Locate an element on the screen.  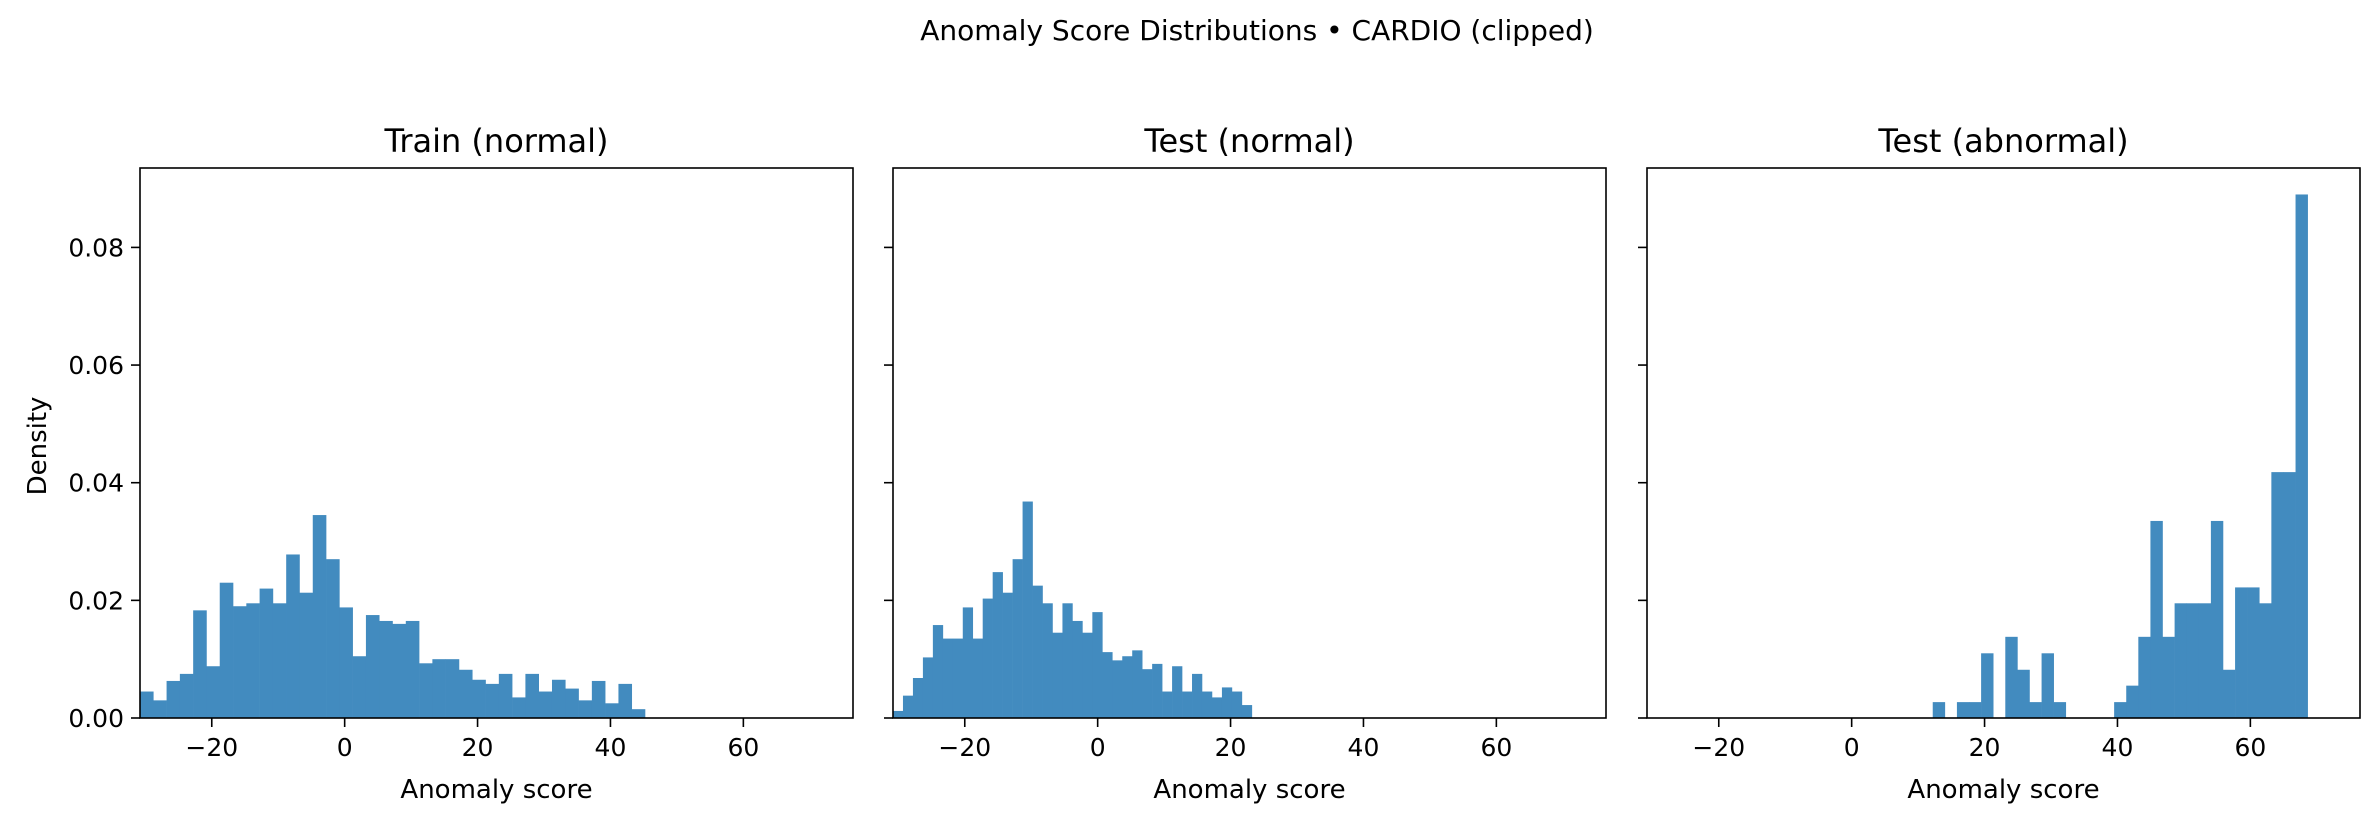
y-tick-label: 0.04 is located at coordinates (96, 483).